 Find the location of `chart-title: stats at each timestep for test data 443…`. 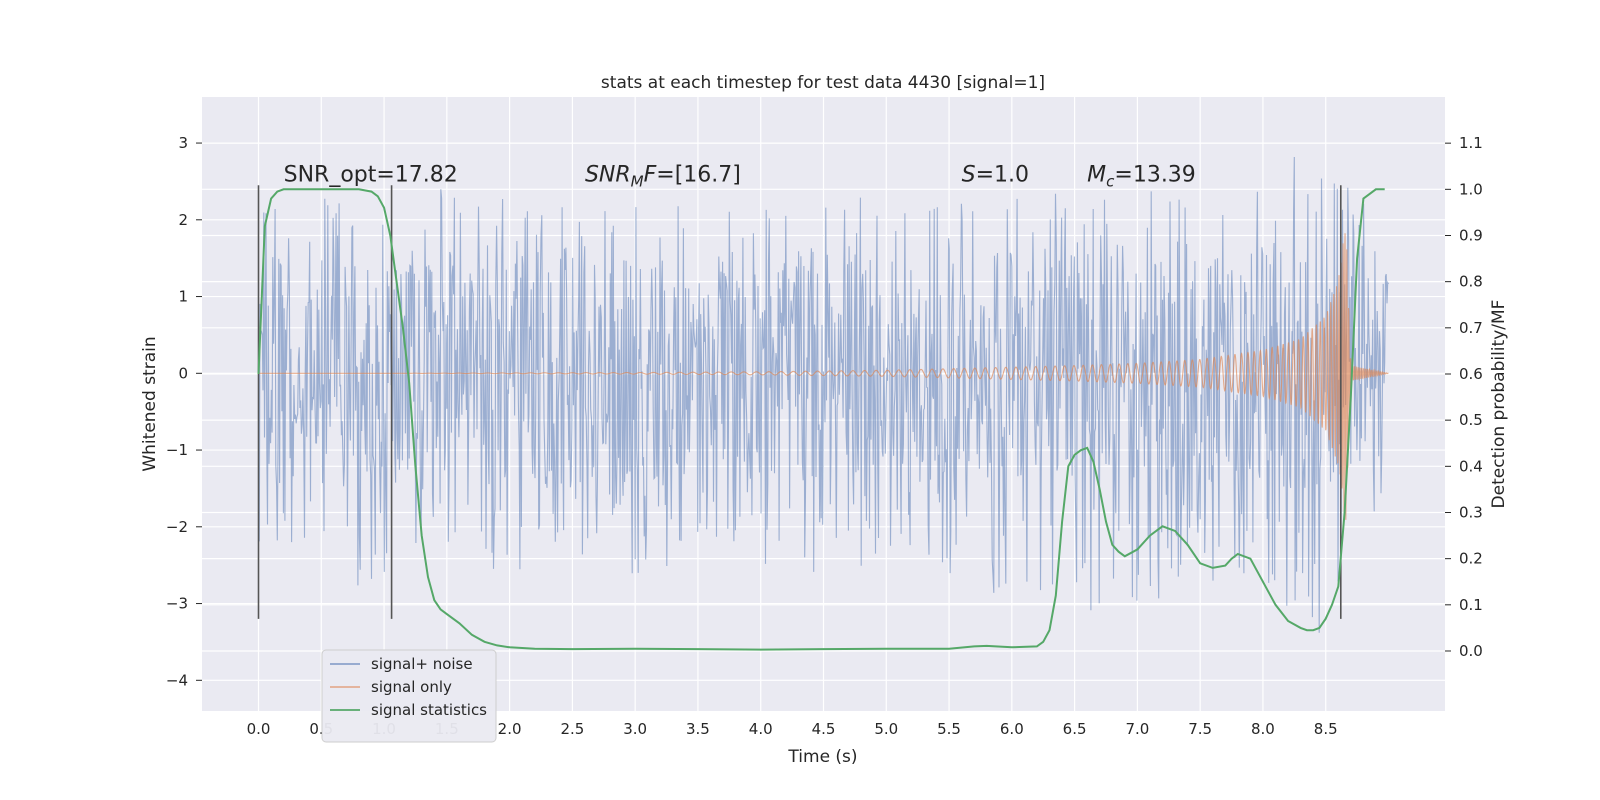

chart-title: stats at each timestep for test data 443… is located at coordinates (823, 83).